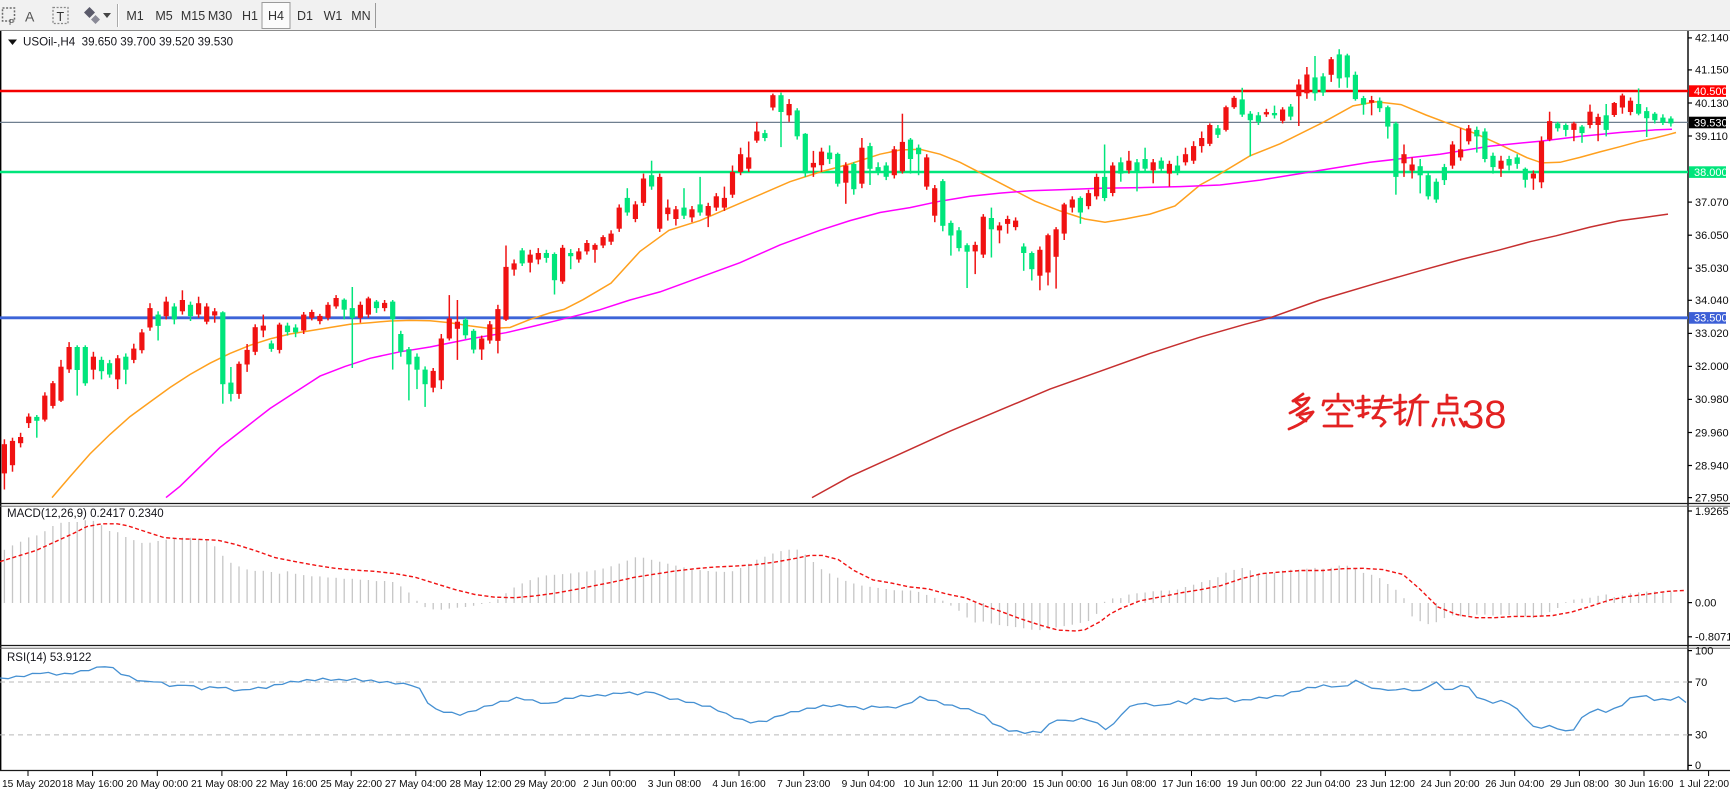 Image resolution: width=1730 pixels, height=801 pixels. I want to click on svg-text: D1, so click(305, 16).